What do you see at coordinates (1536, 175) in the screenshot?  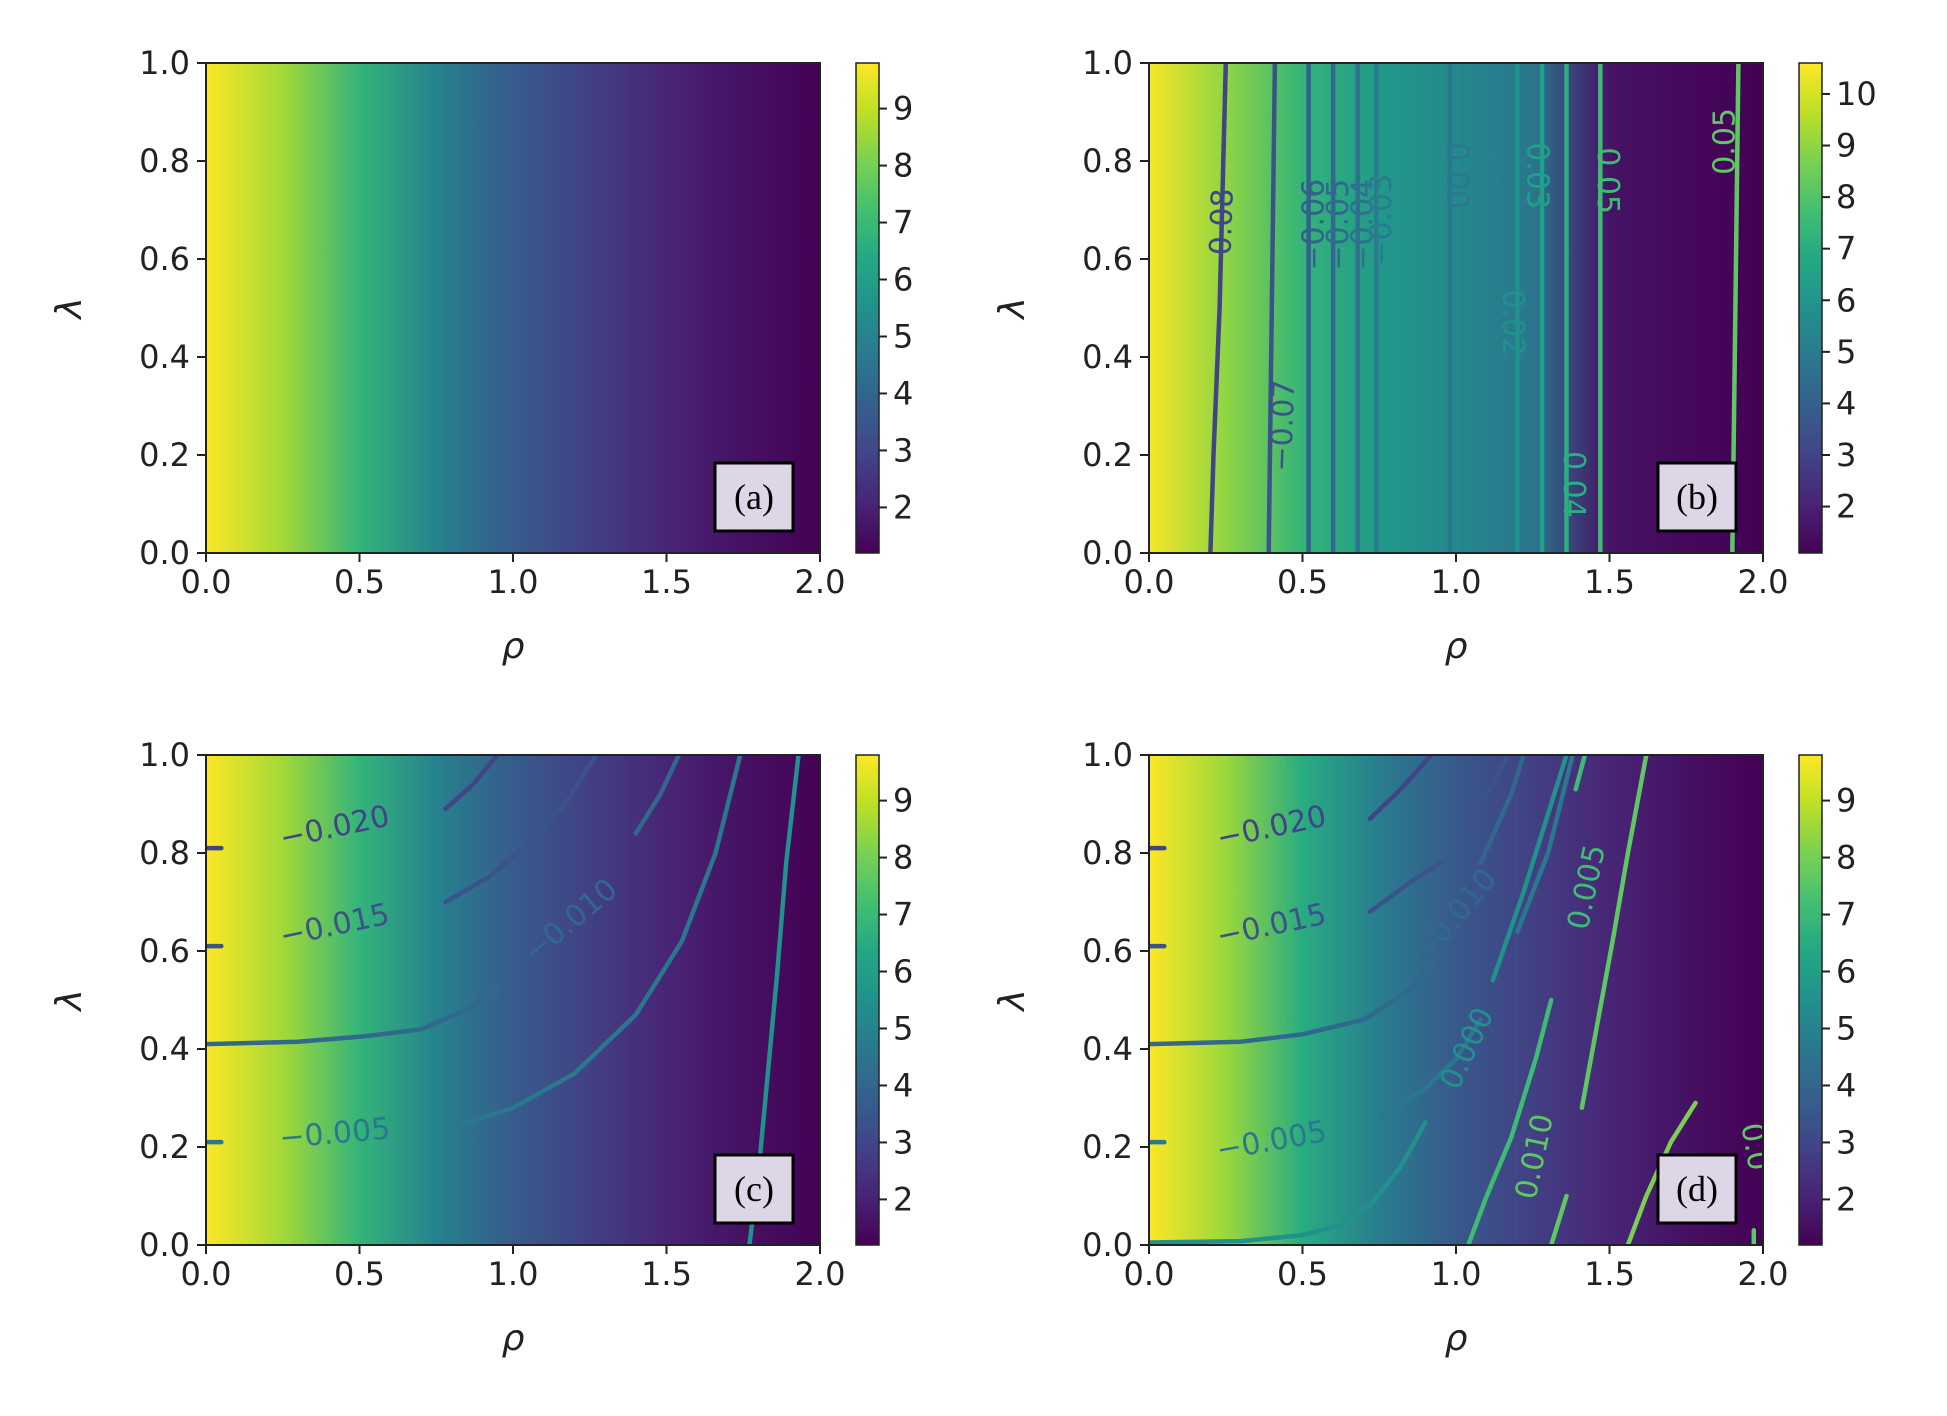 I see `contour-label: 0.03` at bounding box center [1536, 175].